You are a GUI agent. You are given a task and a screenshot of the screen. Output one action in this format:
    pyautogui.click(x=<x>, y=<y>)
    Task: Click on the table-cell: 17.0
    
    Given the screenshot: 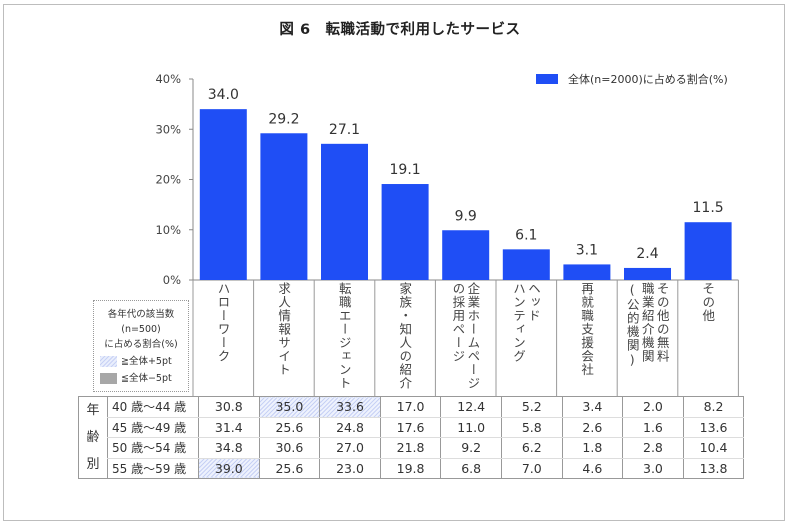 What is the action you would take?
    pyautogui.click(x=410, y=407)
    